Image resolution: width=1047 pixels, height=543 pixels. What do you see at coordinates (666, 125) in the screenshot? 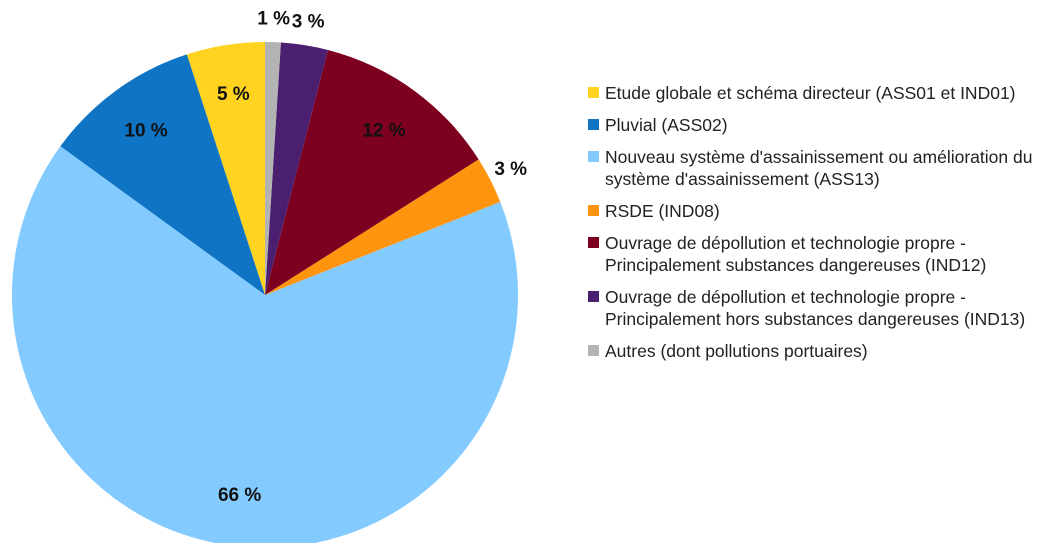
I see `legend-label: Pluvial (ASS02)` at bounding box center [666, 125].